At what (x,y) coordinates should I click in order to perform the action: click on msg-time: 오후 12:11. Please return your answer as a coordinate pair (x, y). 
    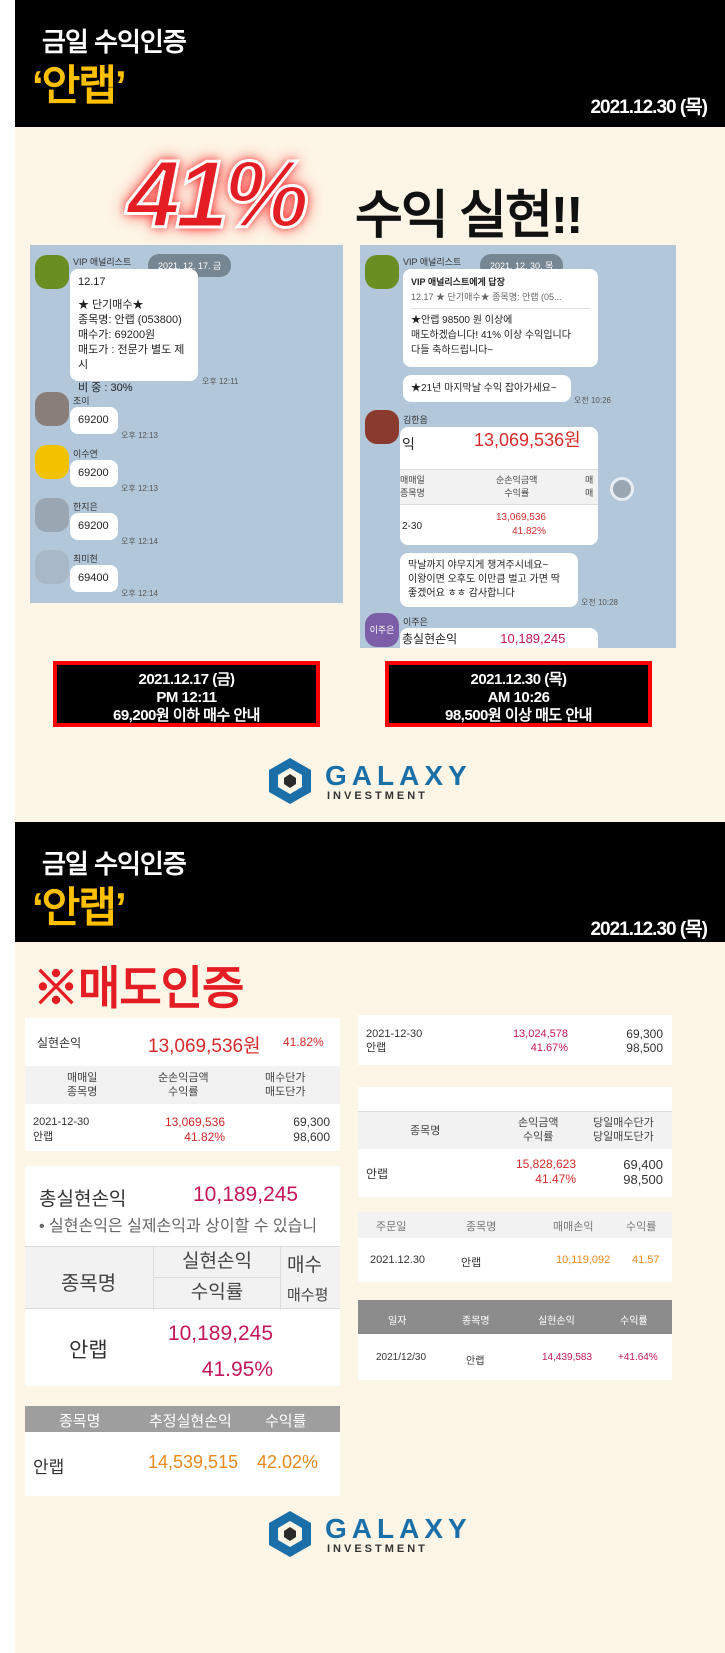
    Looking at the image, I should click on (220, 381).